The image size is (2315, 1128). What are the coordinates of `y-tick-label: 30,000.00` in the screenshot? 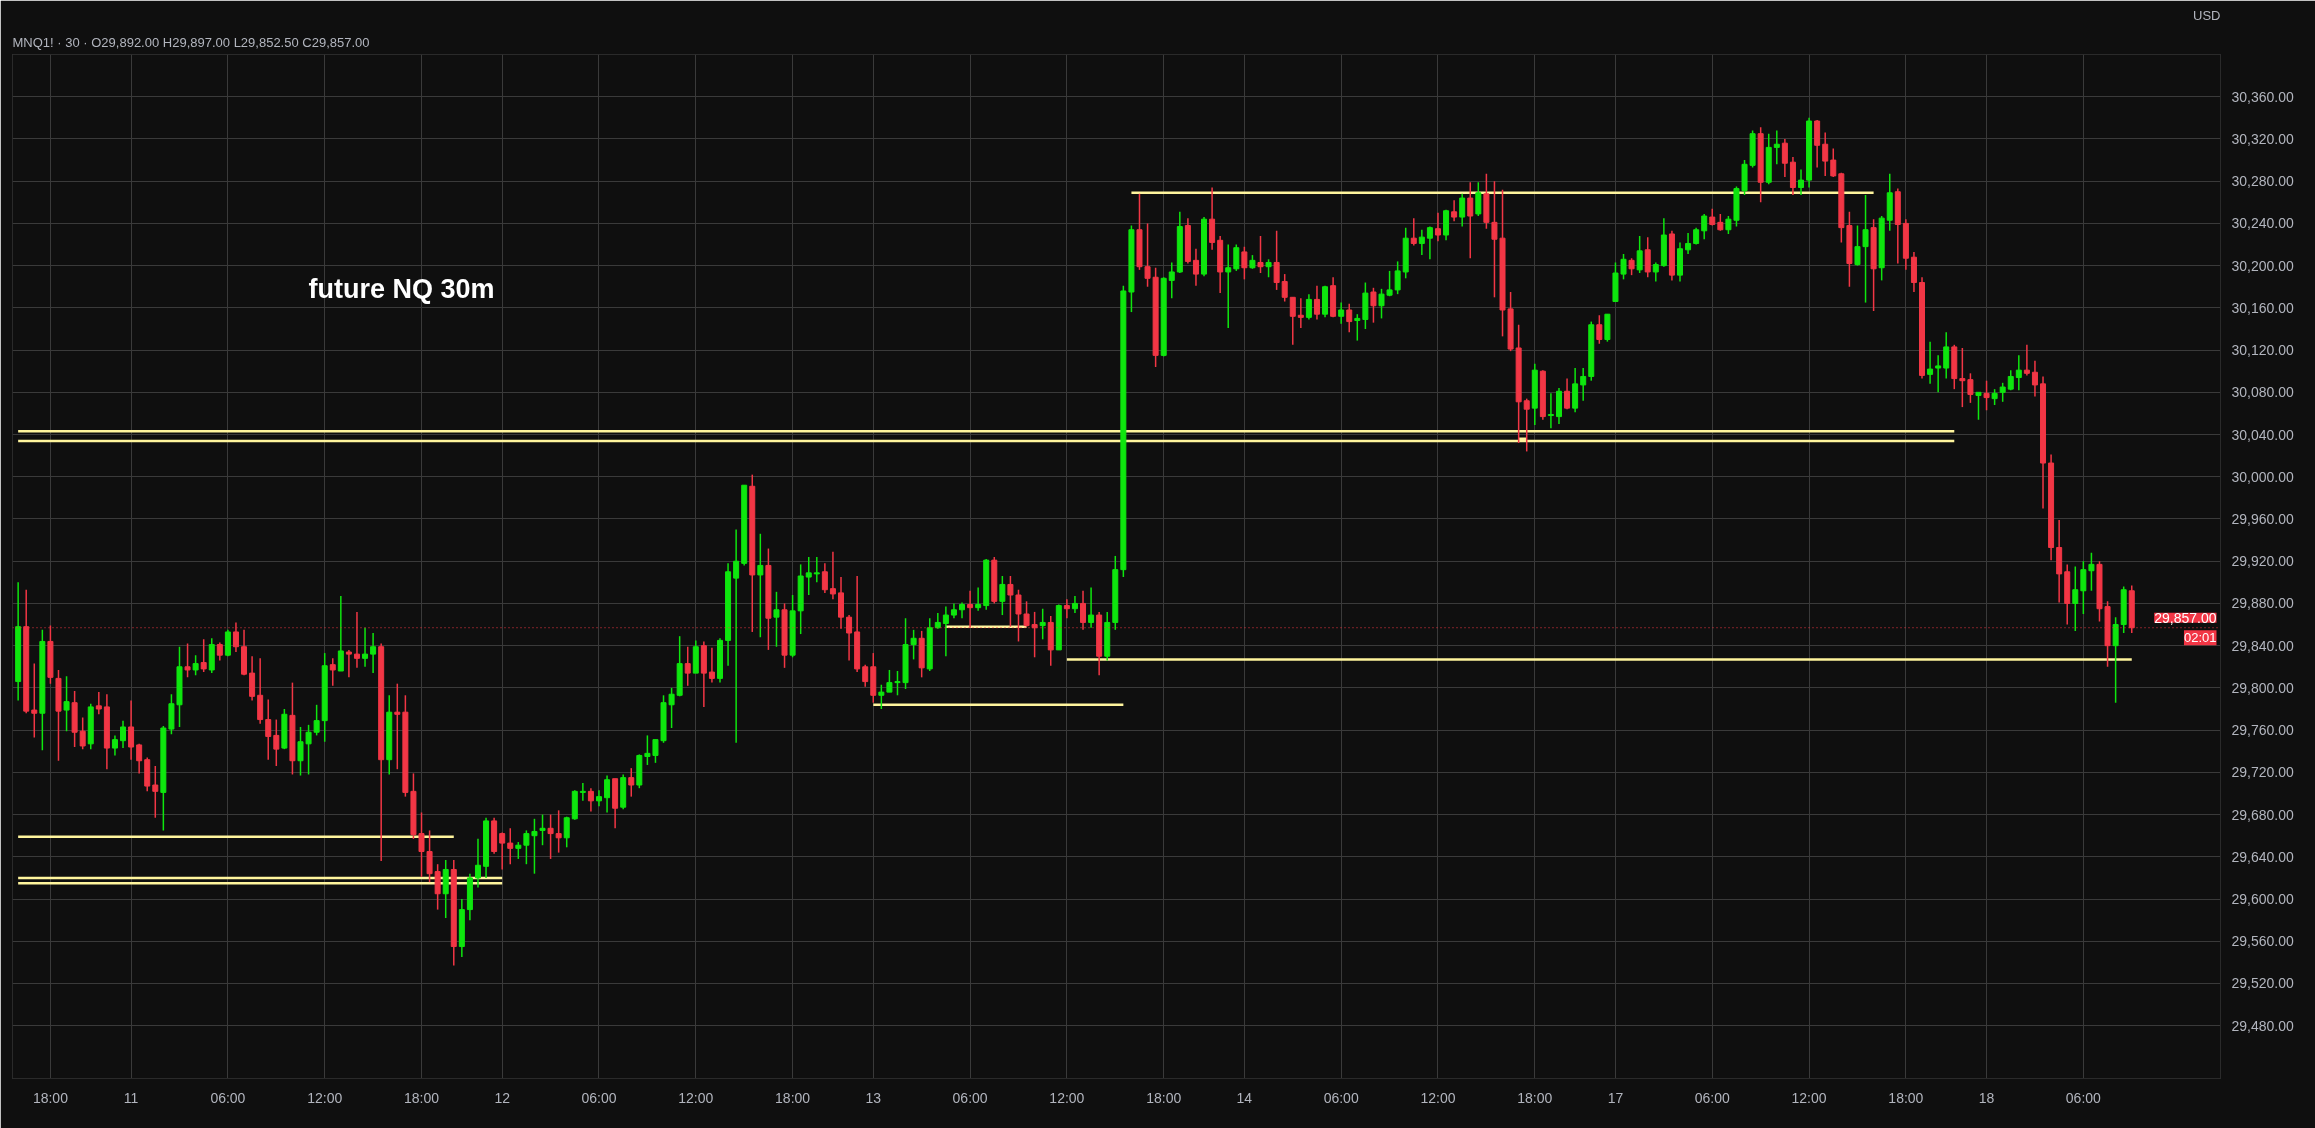 It's located at (2262, 476).